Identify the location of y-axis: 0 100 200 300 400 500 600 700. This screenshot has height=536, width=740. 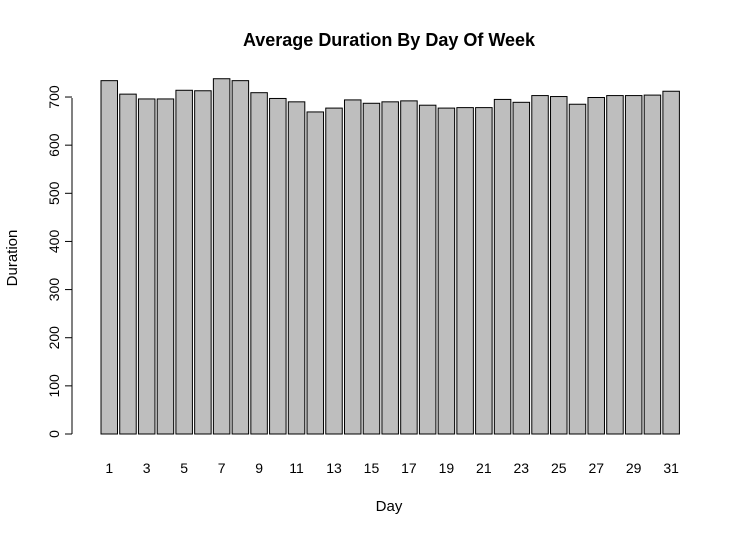
(59, 261).